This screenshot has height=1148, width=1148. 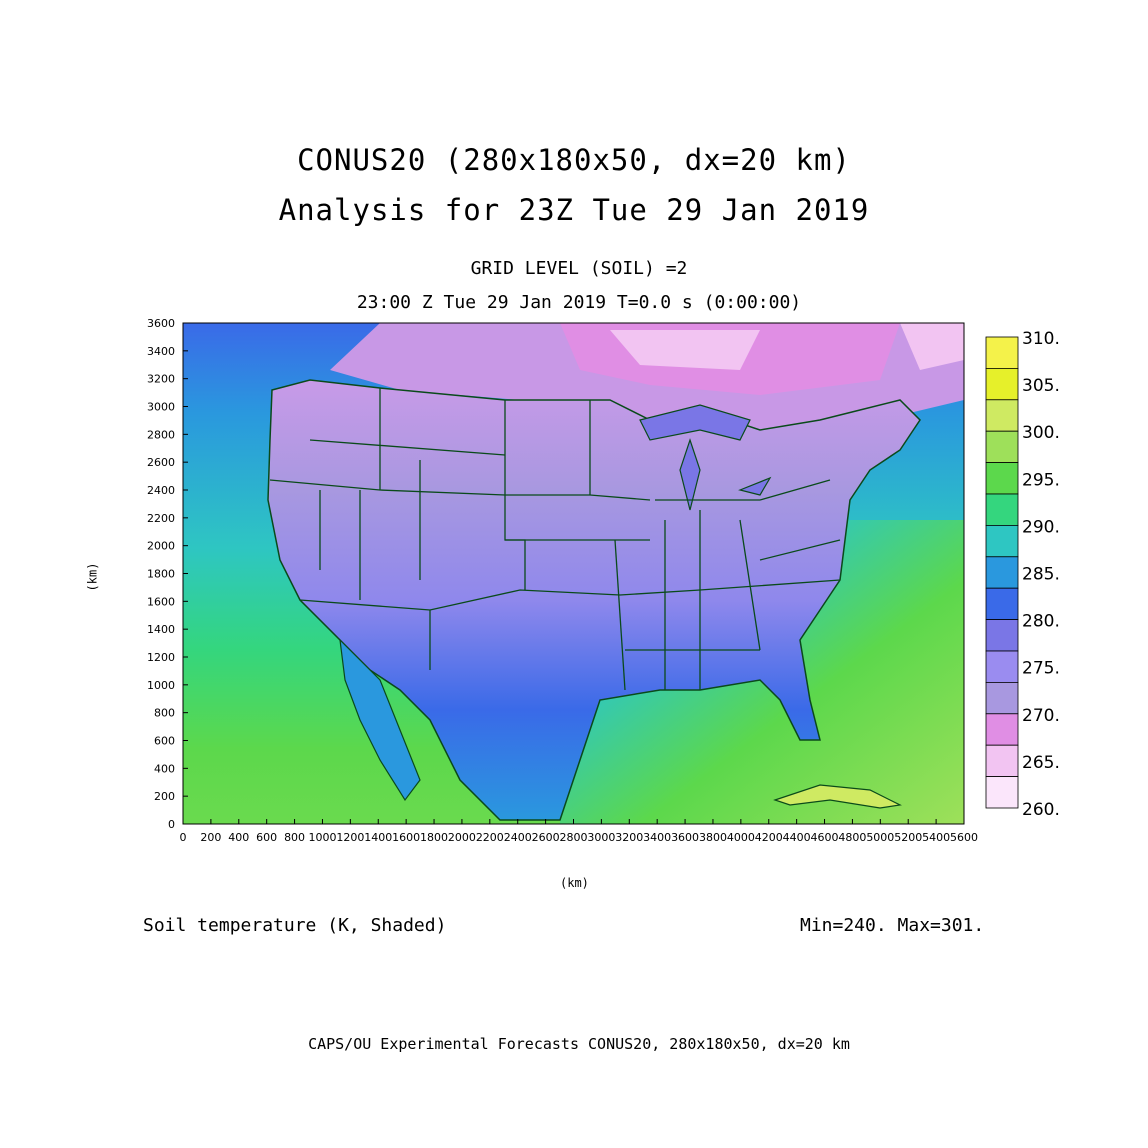 I want to click on title-line-2: Analysis for 23Z Tue 29 Jan 2019, so click(x=574, y=210).